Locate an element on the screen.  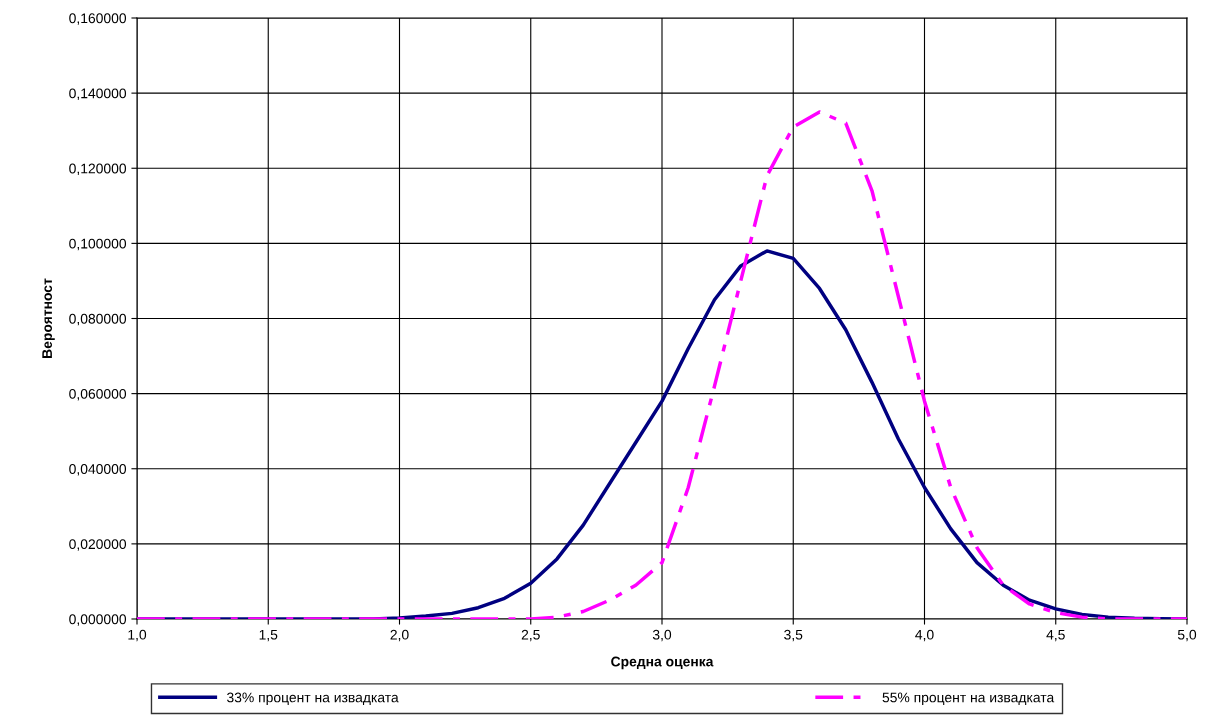
y-tick-label: 0,160000 is located at coordinates (98, 19).